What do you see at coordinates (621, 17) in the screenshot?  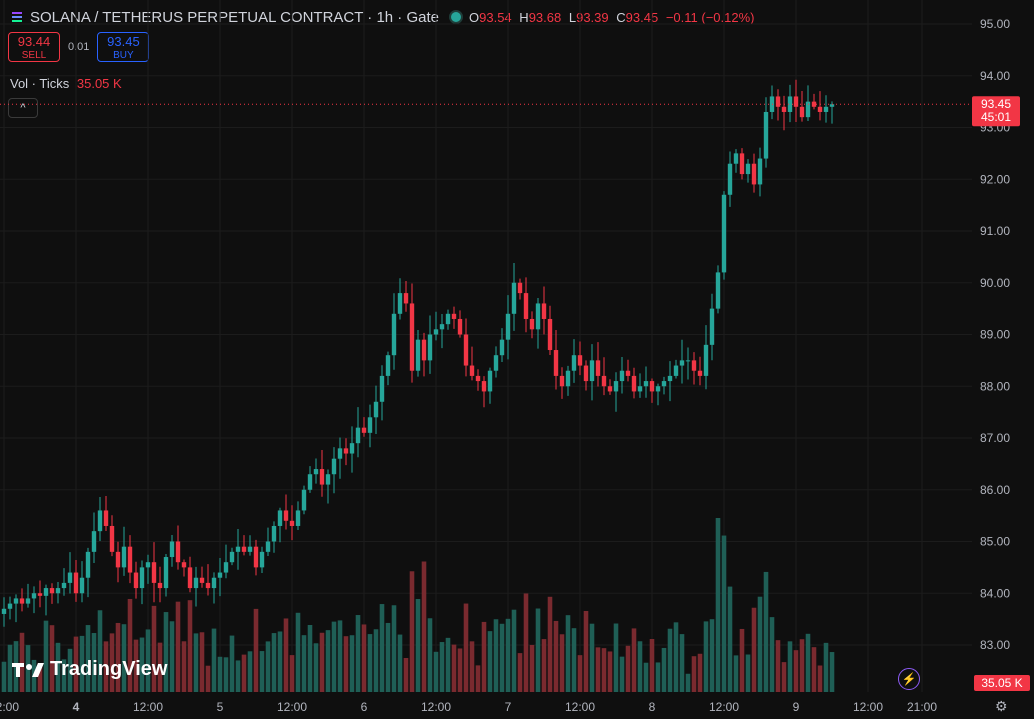 I see `close-label: C` at bounding box center [621, 17].